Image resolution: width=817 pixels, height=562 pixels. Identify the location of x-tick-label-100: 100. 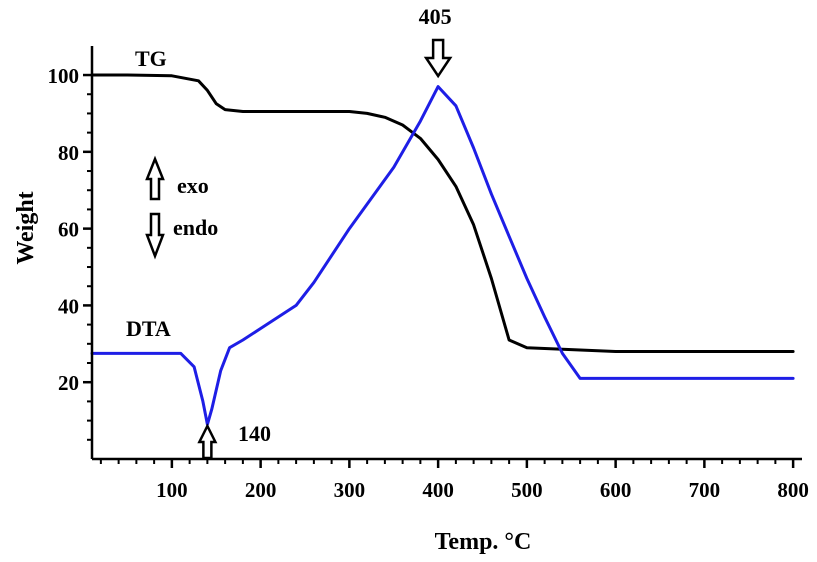
(172, 490).